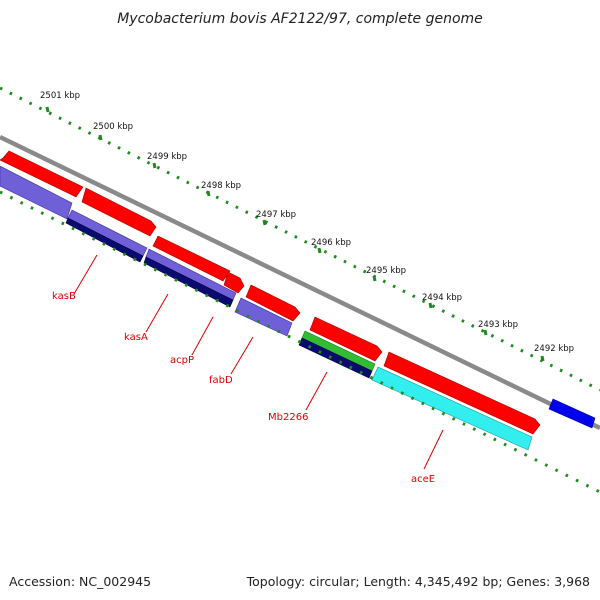 The image size is (600, 600). I want to click on gene-label-mb2266: Mb2266, so click(288, 417).